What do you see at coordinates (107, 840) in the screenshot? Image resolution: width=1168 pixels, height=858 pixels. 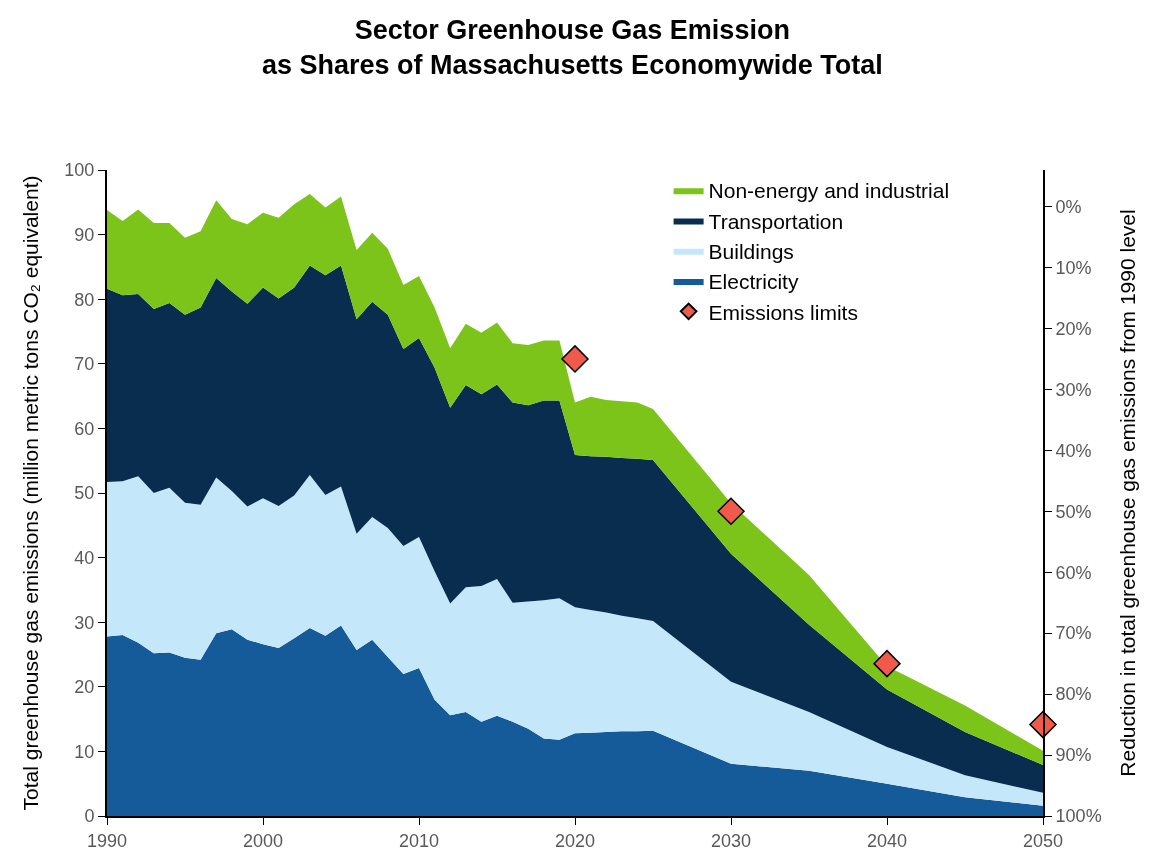 I see `x-tick-label: 1990` at bounding box center [107, 840].